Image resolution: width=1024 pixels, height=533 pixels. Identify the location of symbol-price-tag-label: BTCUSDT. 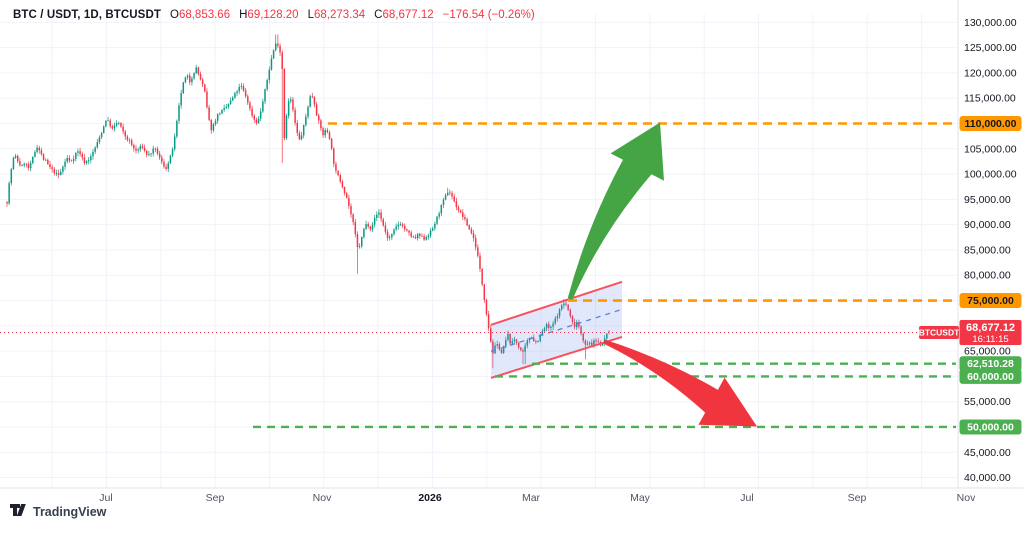
(939, 333).